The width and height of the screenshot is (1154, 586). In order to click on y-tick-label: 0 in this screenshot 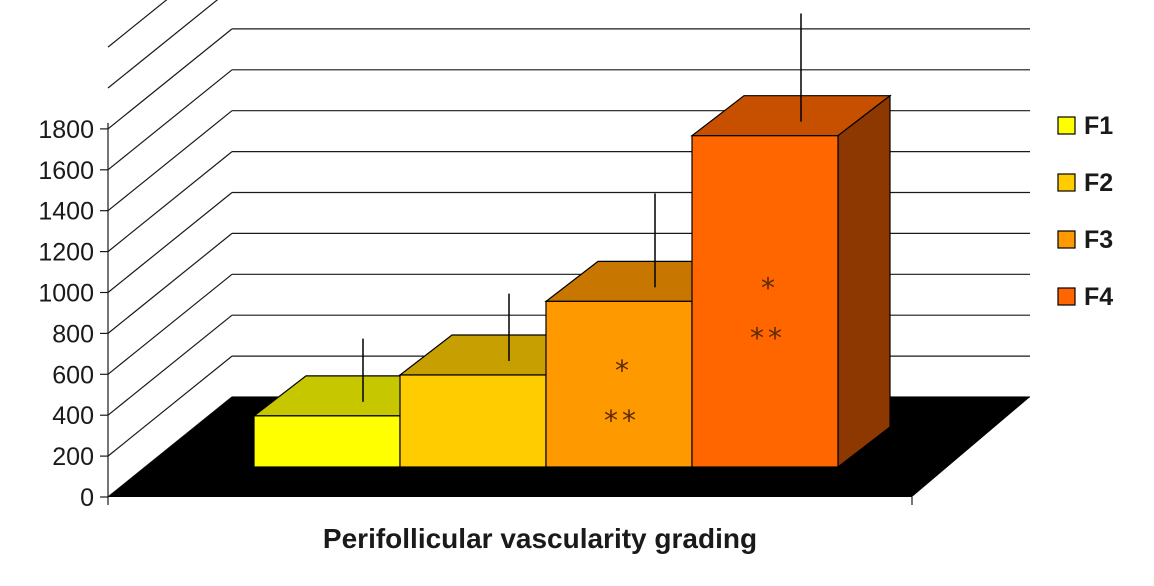, I will do `click(87, 498)`.